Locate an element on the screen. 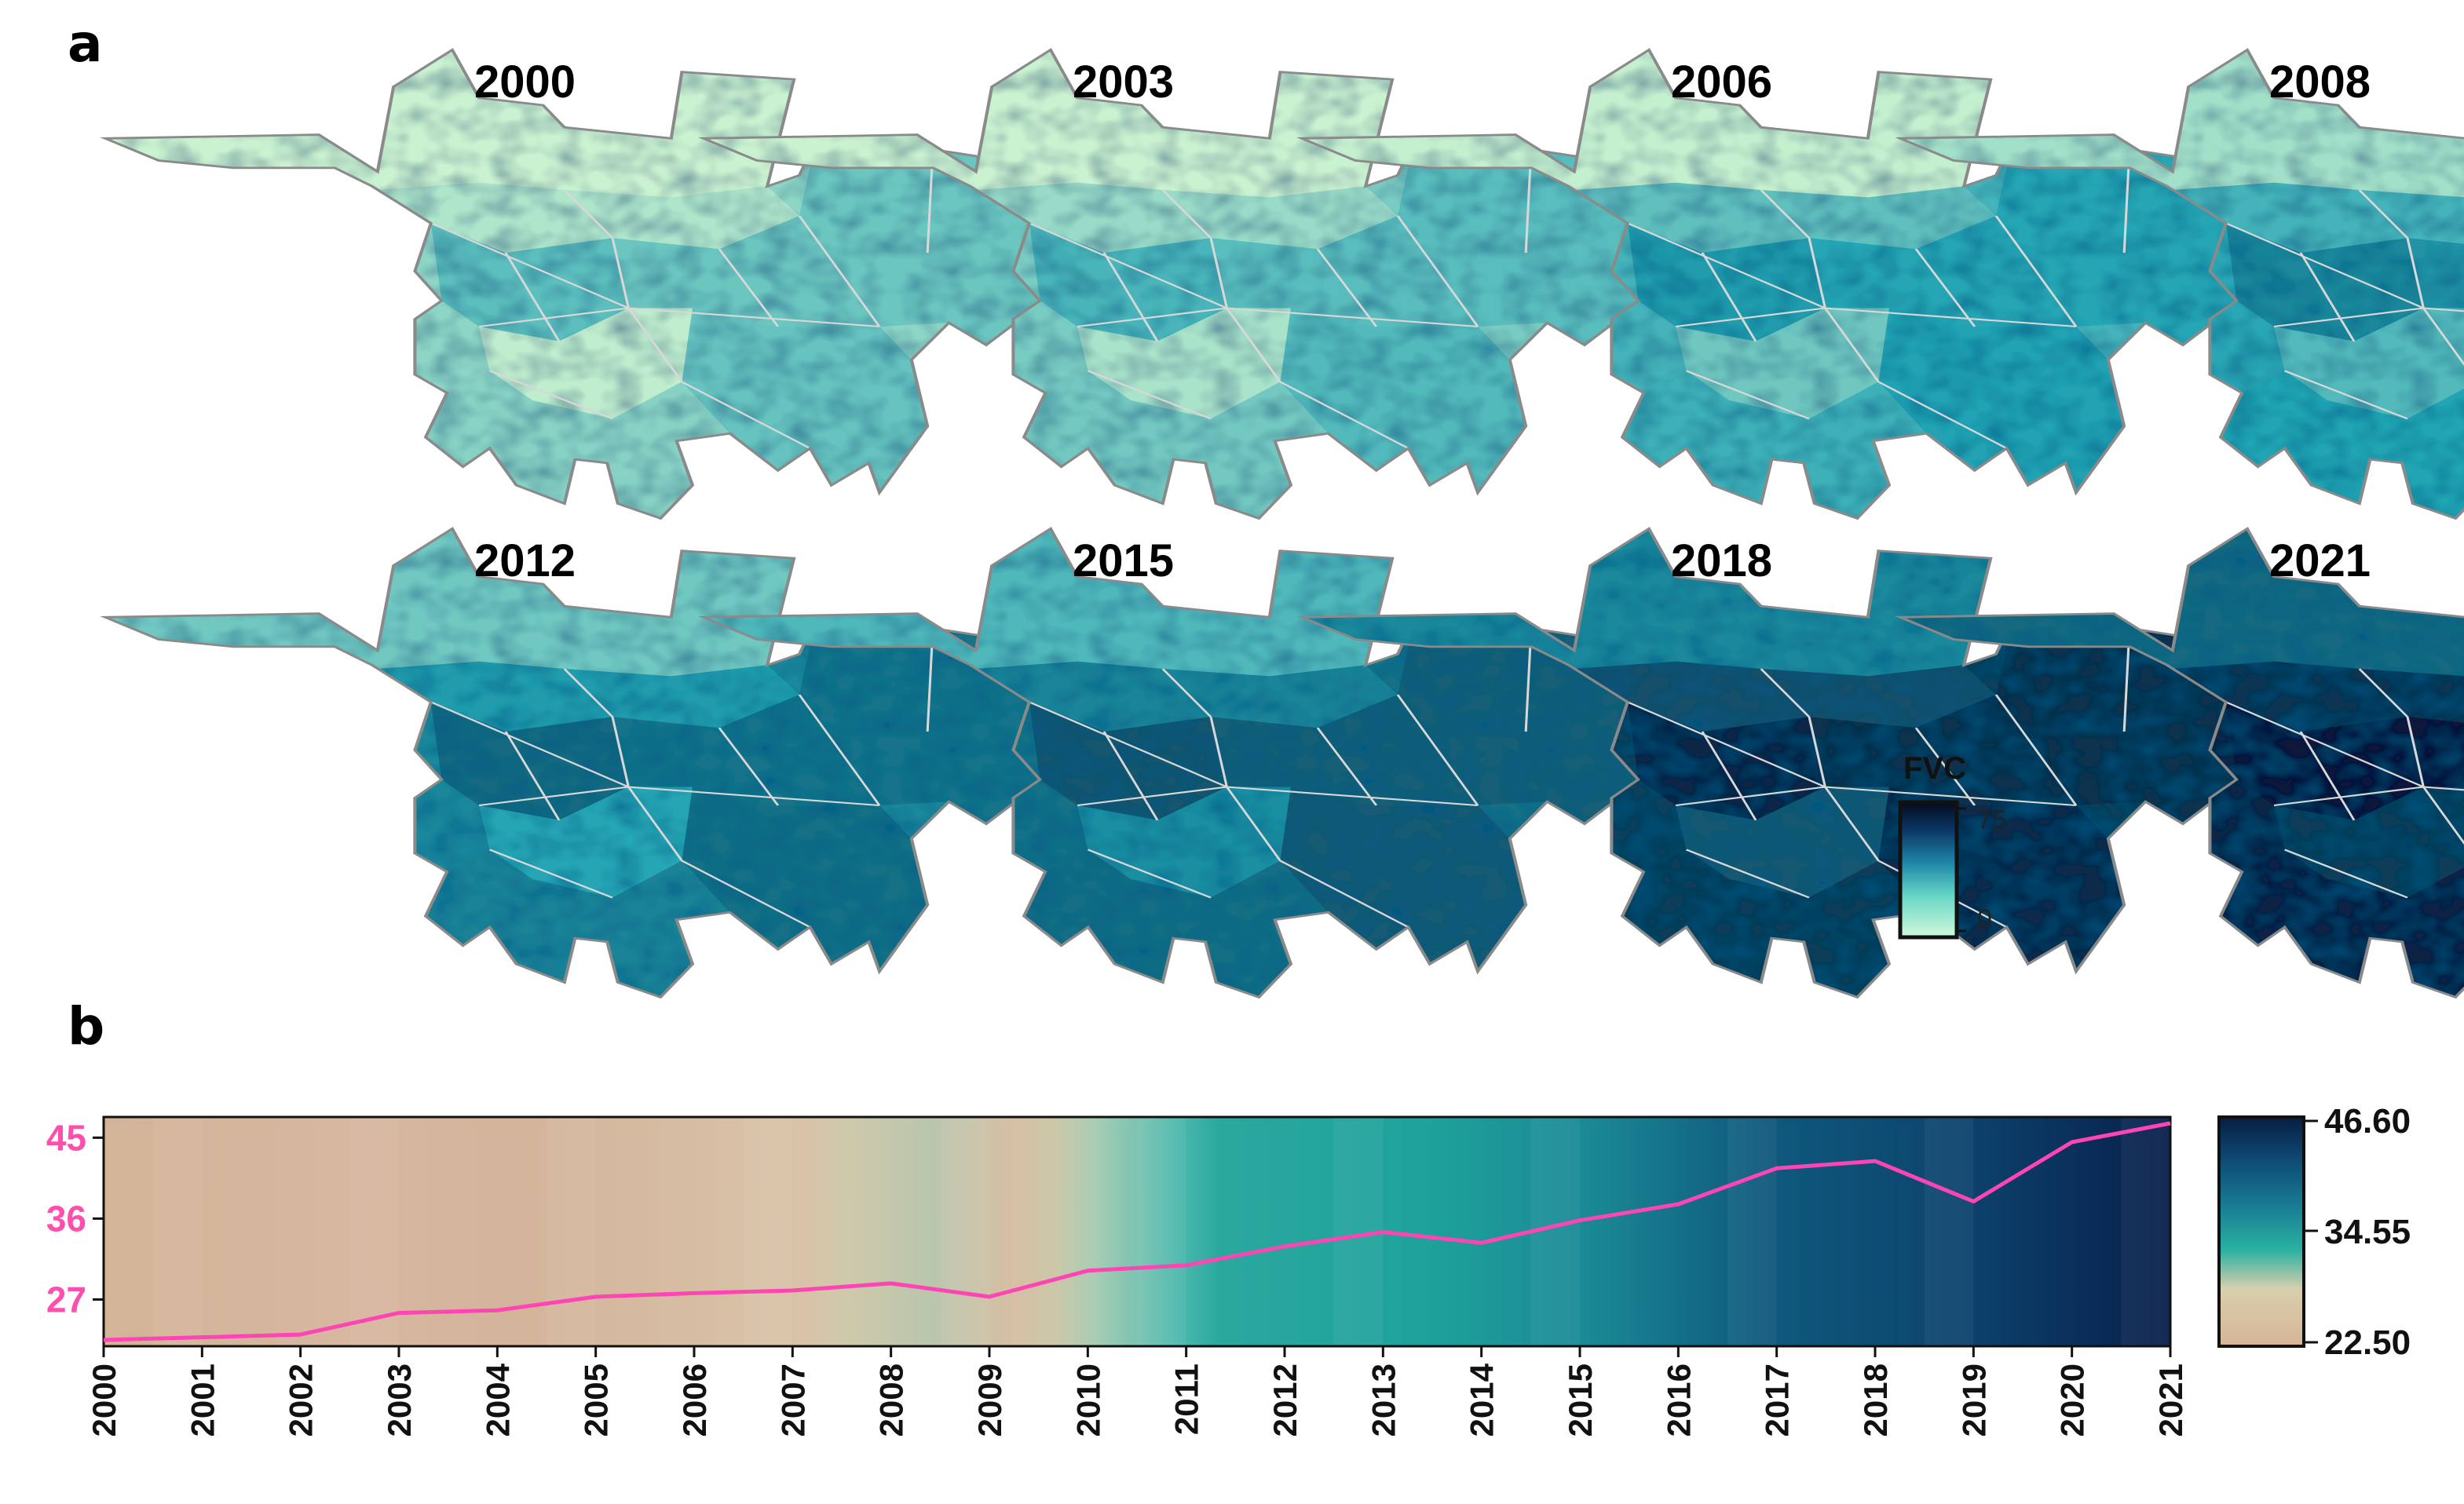 The height and width of the screenshot is (1504, 2464). map-year-label: 2012 is located at coordinates (525, 560).